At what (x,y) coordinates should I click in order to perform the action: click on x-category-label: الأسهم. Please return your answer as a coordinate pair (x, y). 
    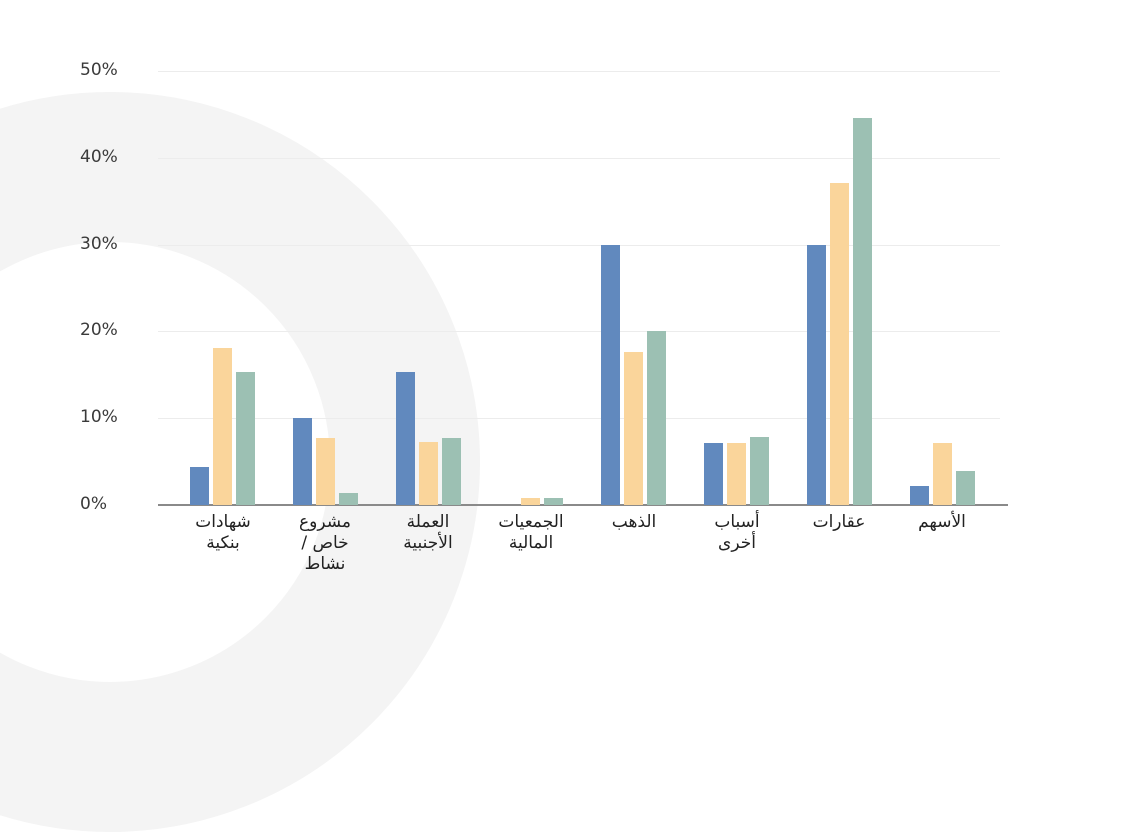
    Looking at the image, I should click on (942, 522).